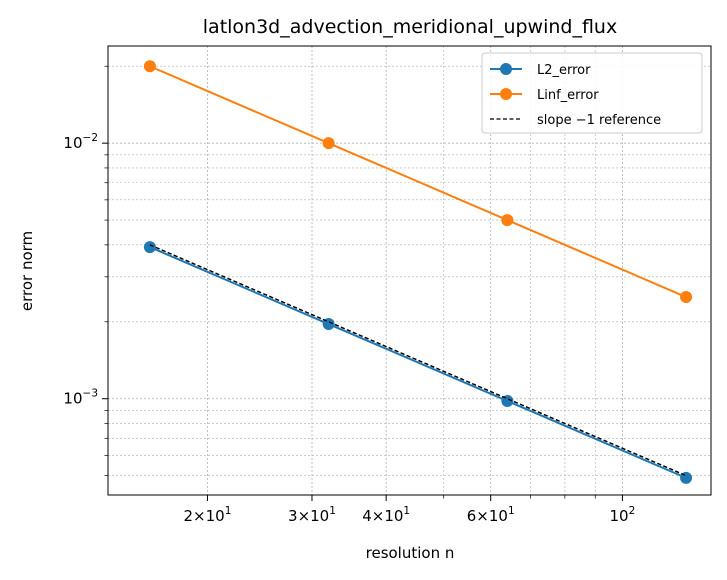 Image resolution: width=727 pixels, height=580 pixels. I want to click on y-tick-label: 10⁻³, so click(80, 398).